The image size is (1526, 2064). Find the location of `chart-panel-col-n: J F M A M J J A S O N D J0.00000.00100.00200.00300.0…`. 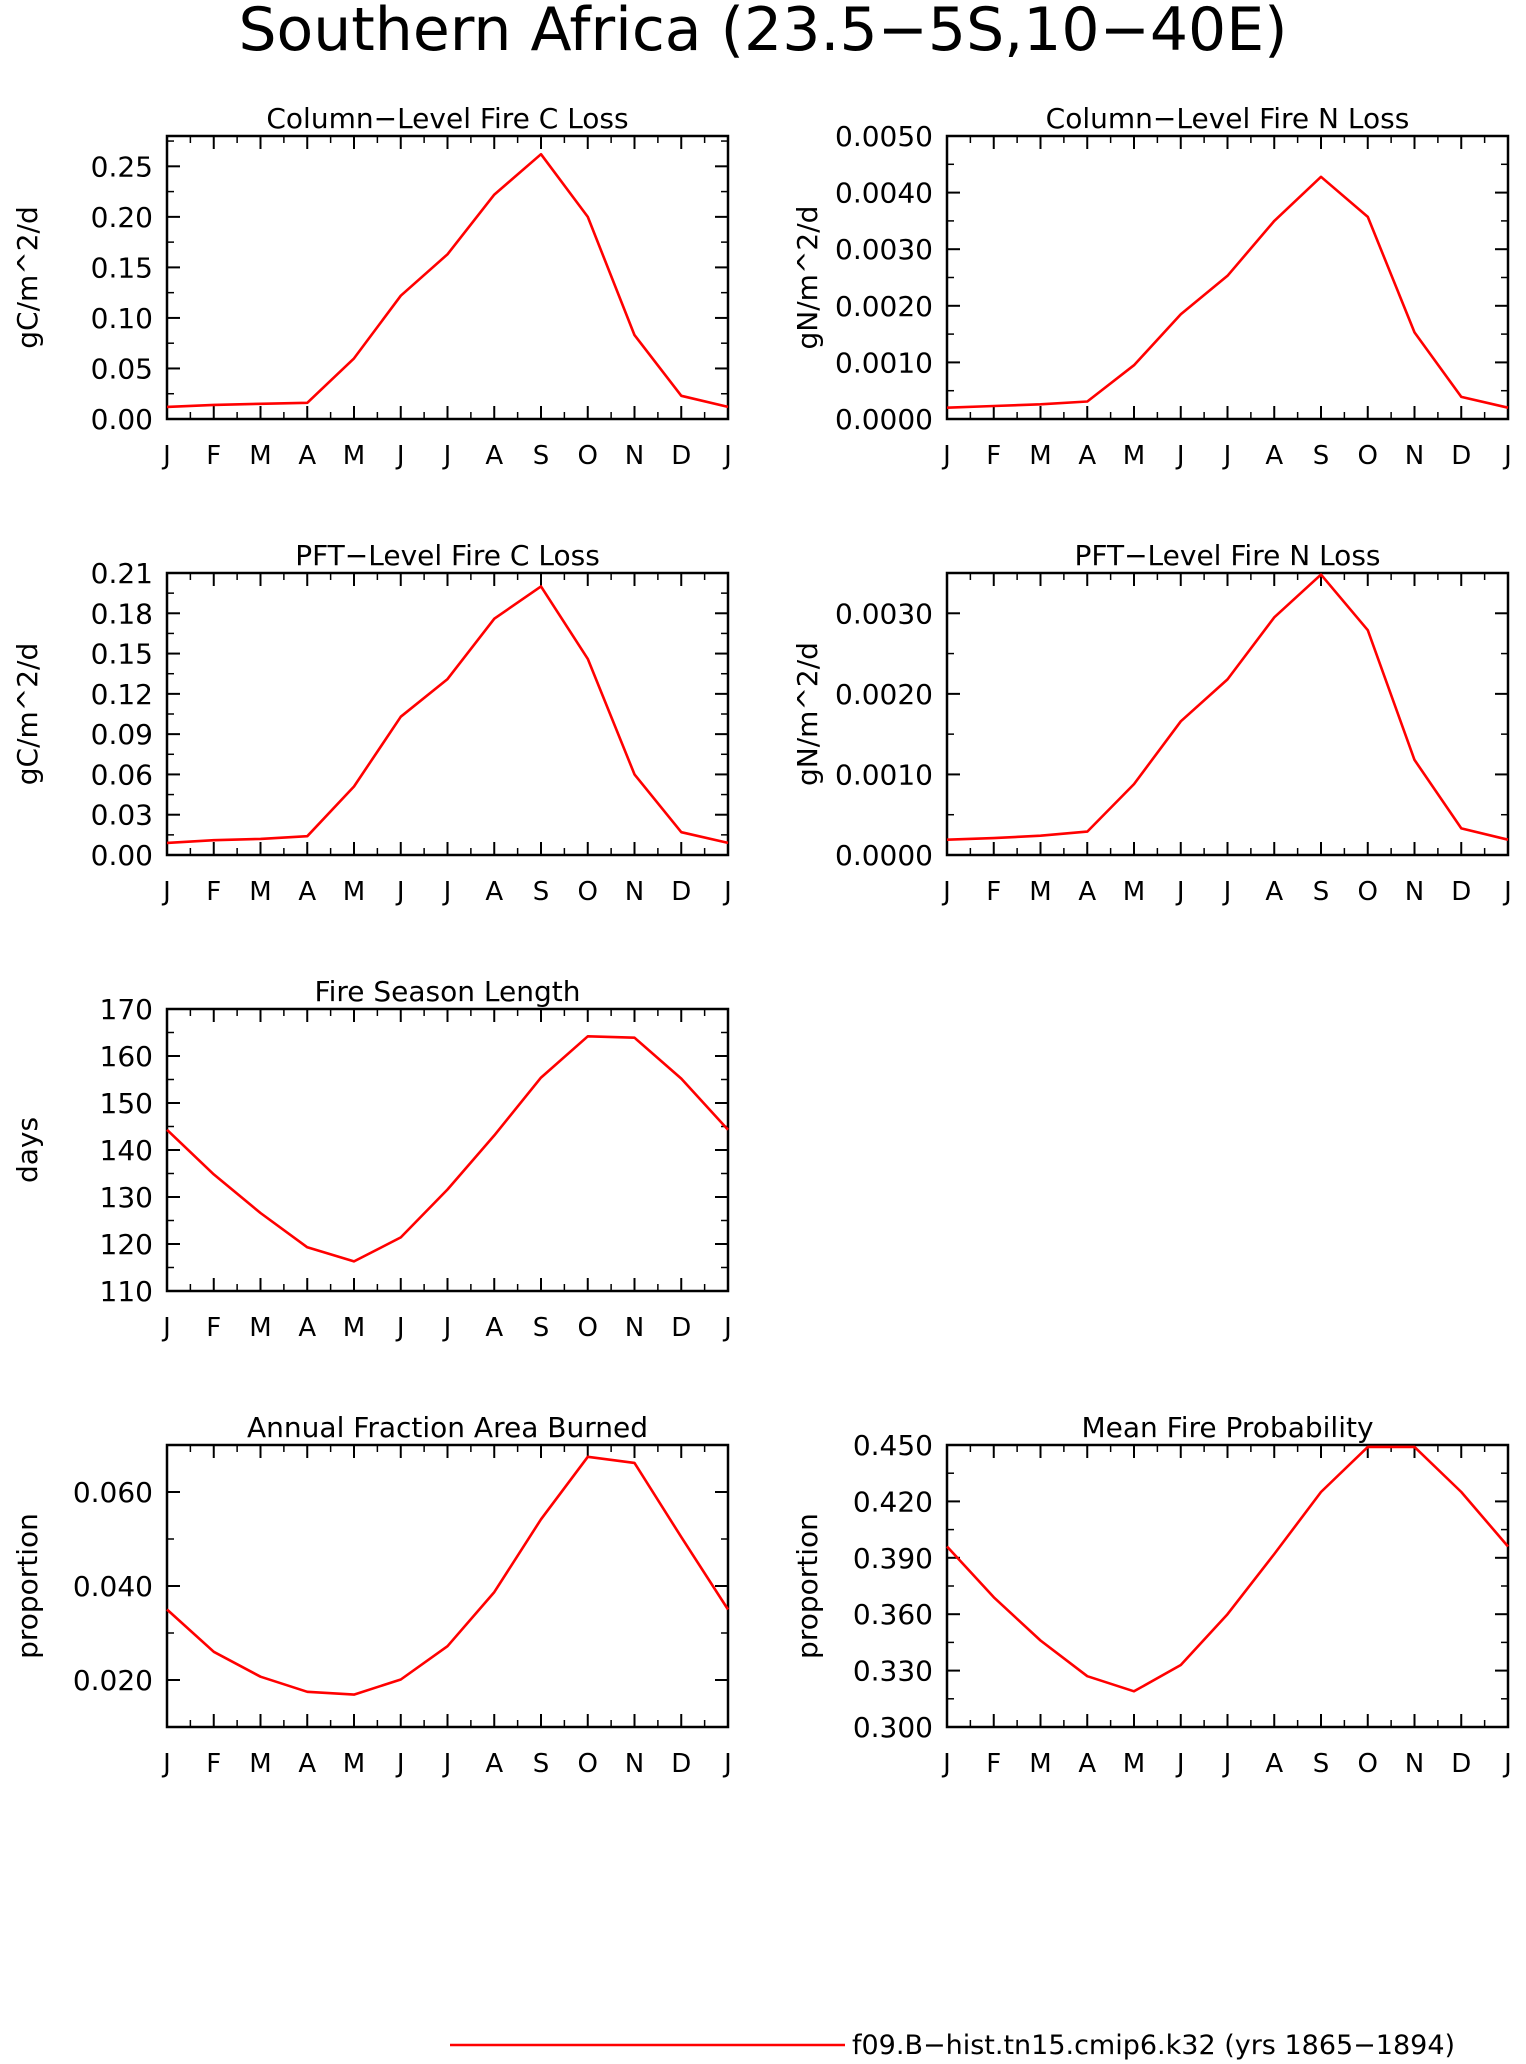

chart-panel-col-n: J F M A M J J A S O N D J0.00000.00100.00200.00300.0… is located at coordinates (1151, 286).